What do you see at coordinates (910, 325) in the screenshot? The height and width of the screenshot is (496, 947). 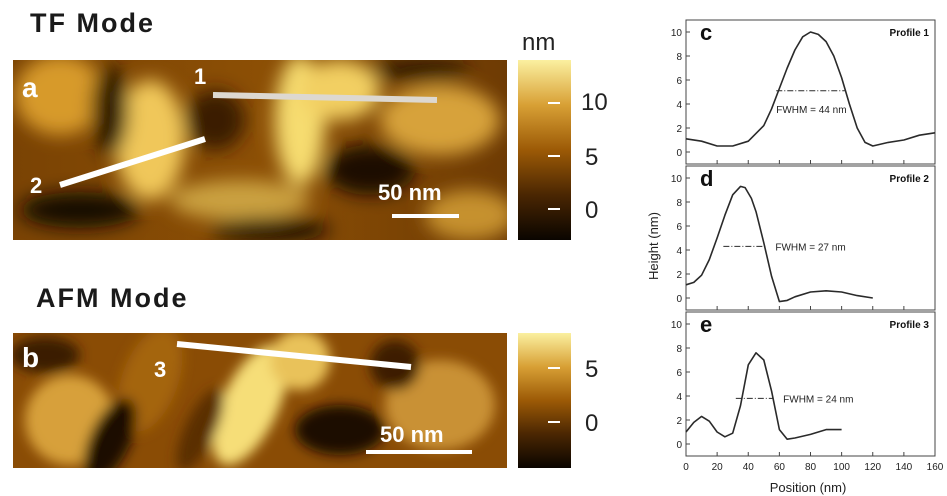 I see `profile-title: Profile 3` at bounding box center [910, 325].